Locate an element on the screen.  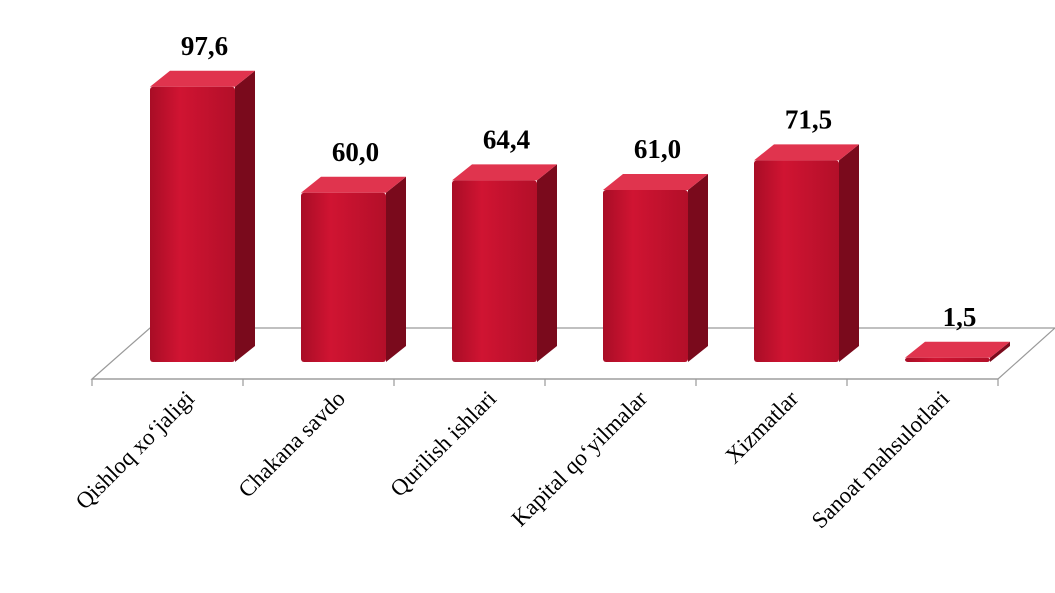
value-label: 71,5 is located at coordinates (808, 119).